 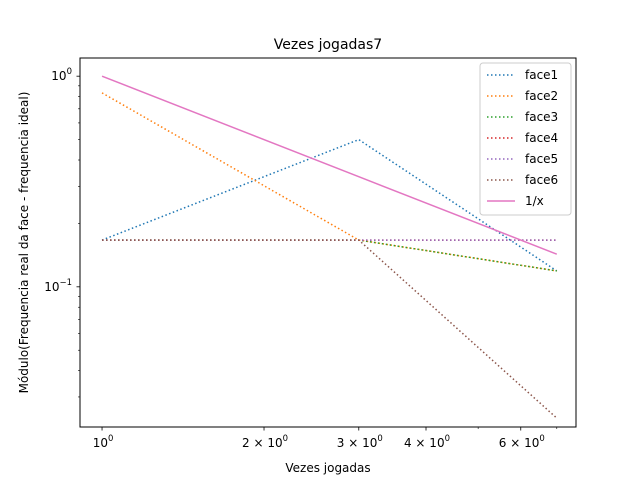 I want to click on legend-label: face4, so click(x=541, y=138).